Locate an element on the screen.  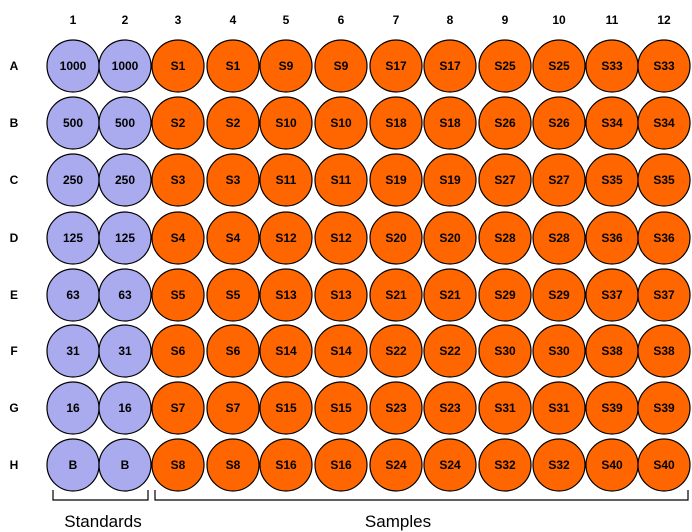
well-C3: S3 is located at coordinates (178, 180).